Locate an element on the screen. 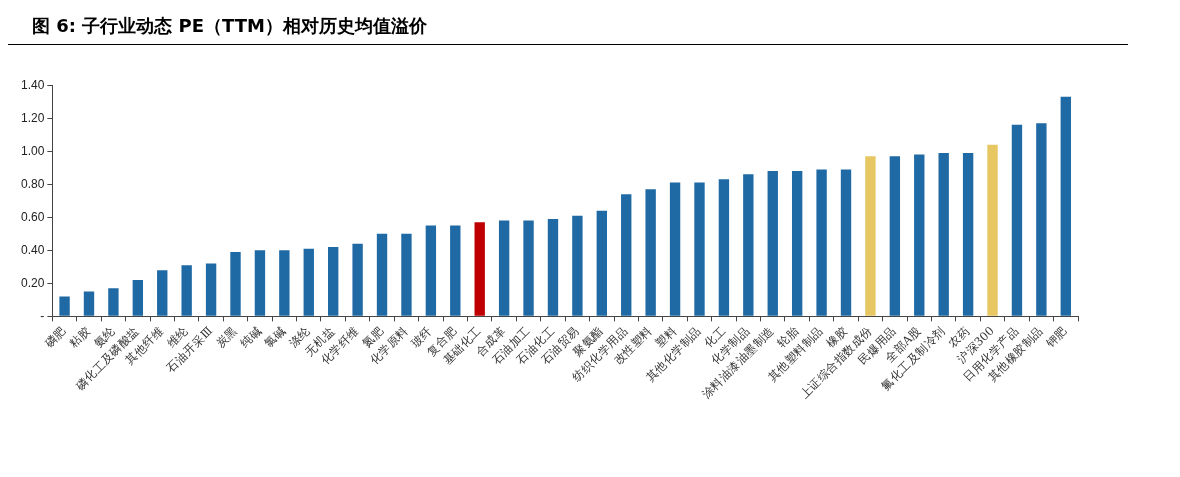  y-tick-label: 0.80 is located at coordinates (33, 183).